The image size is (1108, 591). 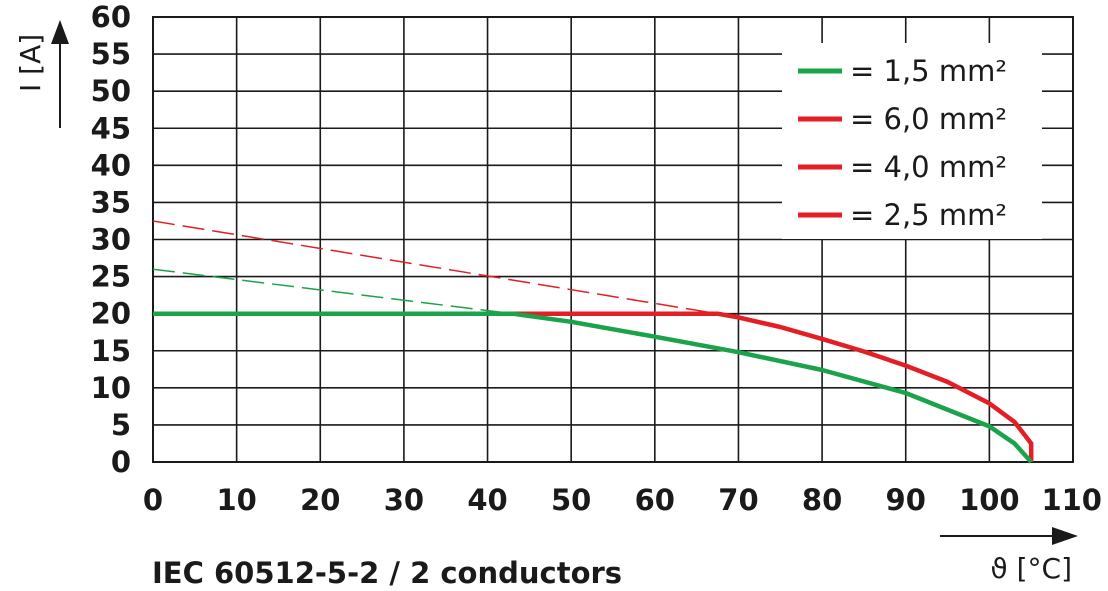 I want to click on y-tick-label: 60, so click(x=111, y=17).